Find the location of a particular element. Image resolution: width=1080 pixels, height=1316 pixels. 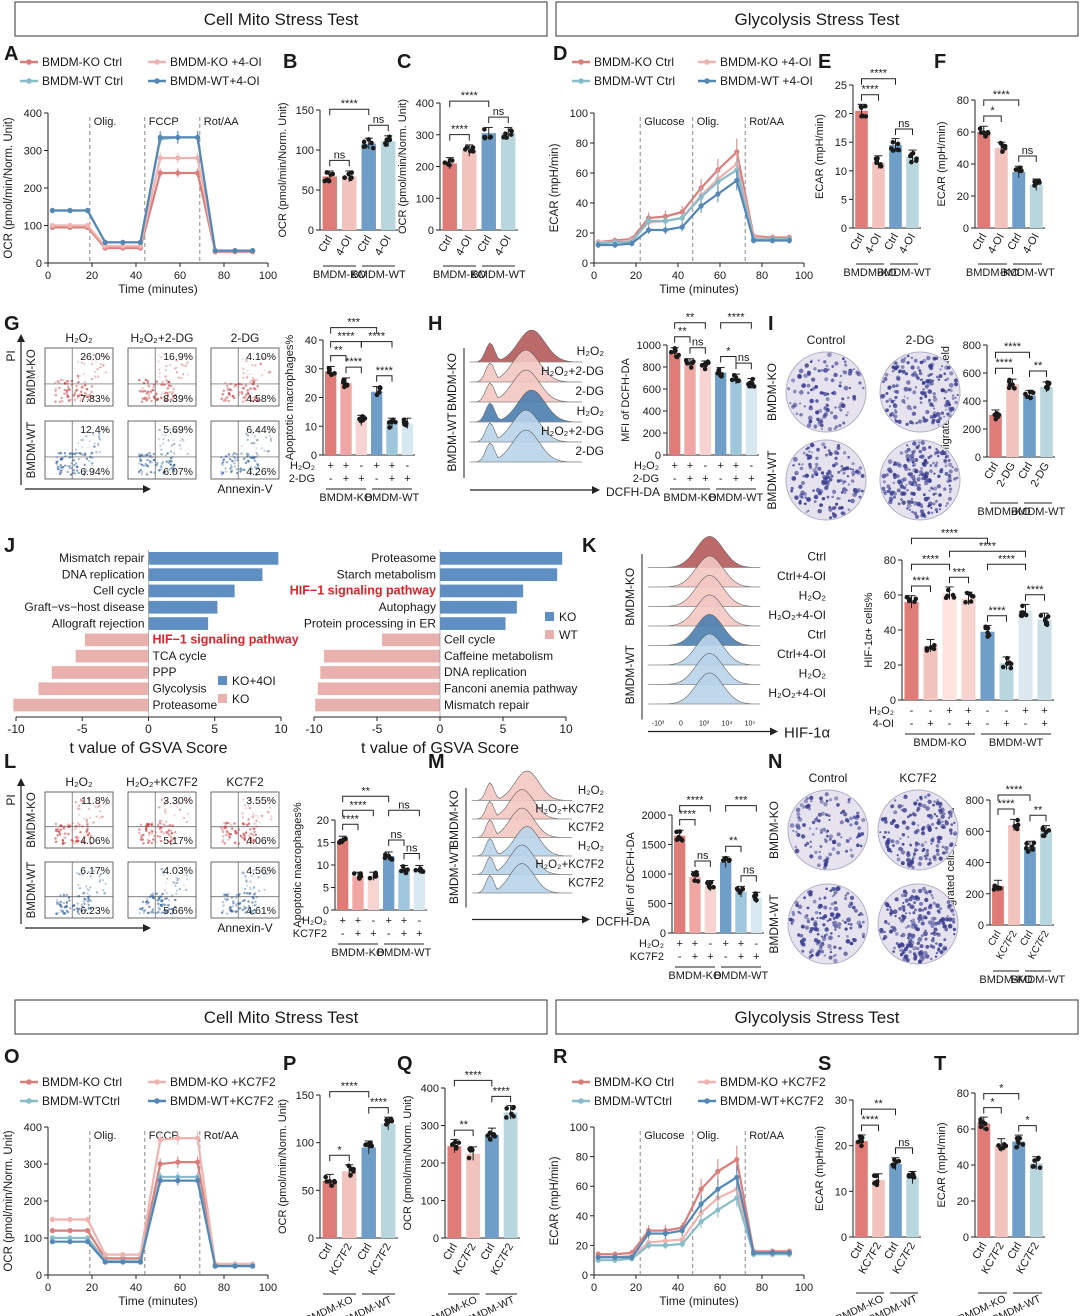

y-axis-title: ECAR (mpH/min) is located at coordinates (942, 164).